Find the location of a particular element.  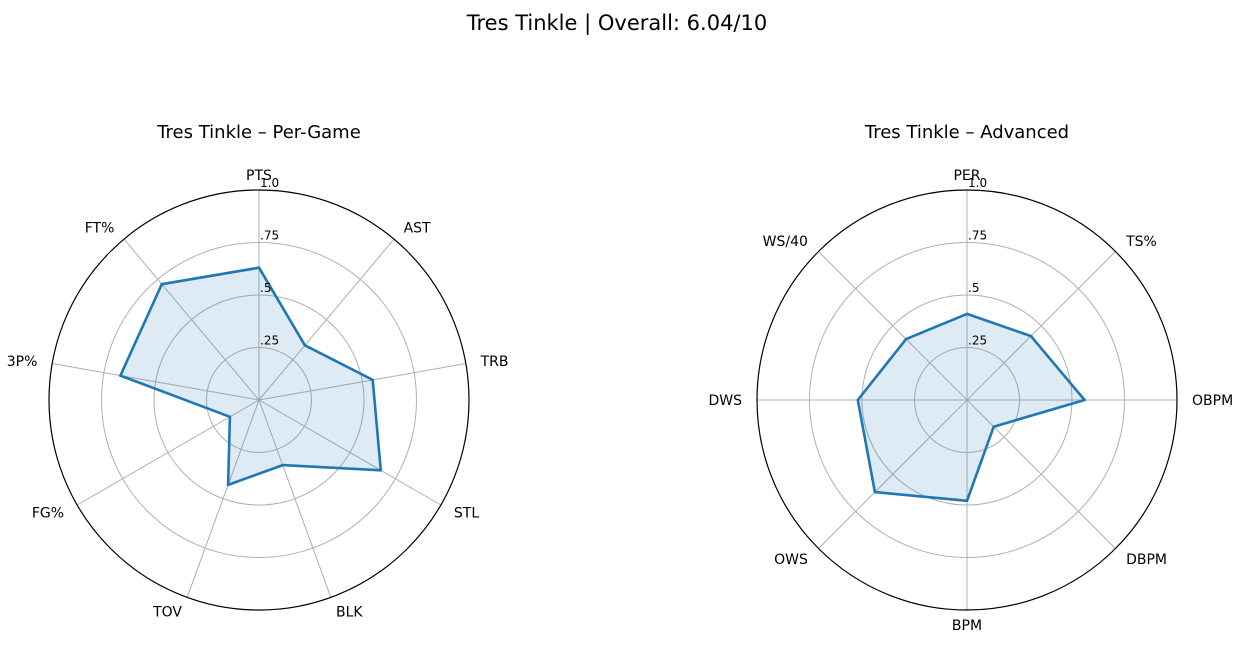

data-point-bpm is located at coordinates (967, 501).